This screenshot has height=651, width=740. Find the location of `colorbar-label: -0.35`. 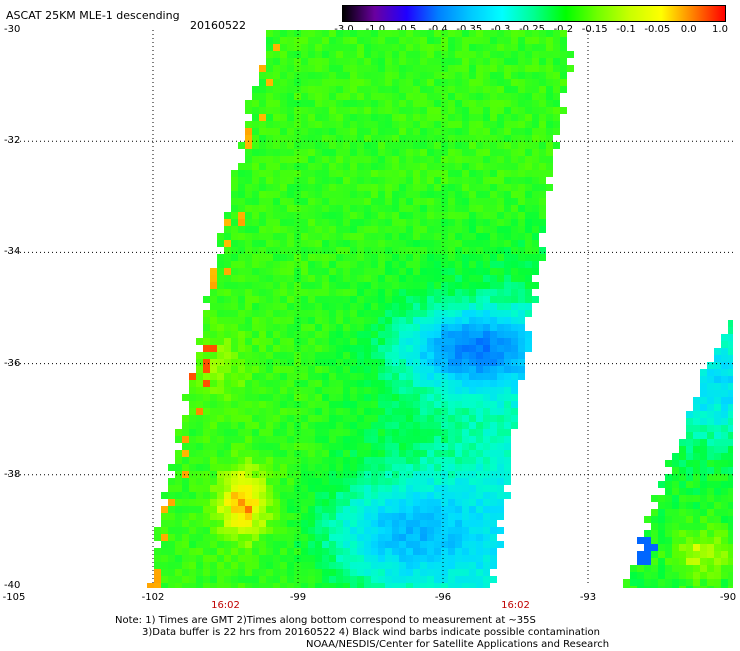

colorbar-label: -0.35 is located at coordinates (469, 29).